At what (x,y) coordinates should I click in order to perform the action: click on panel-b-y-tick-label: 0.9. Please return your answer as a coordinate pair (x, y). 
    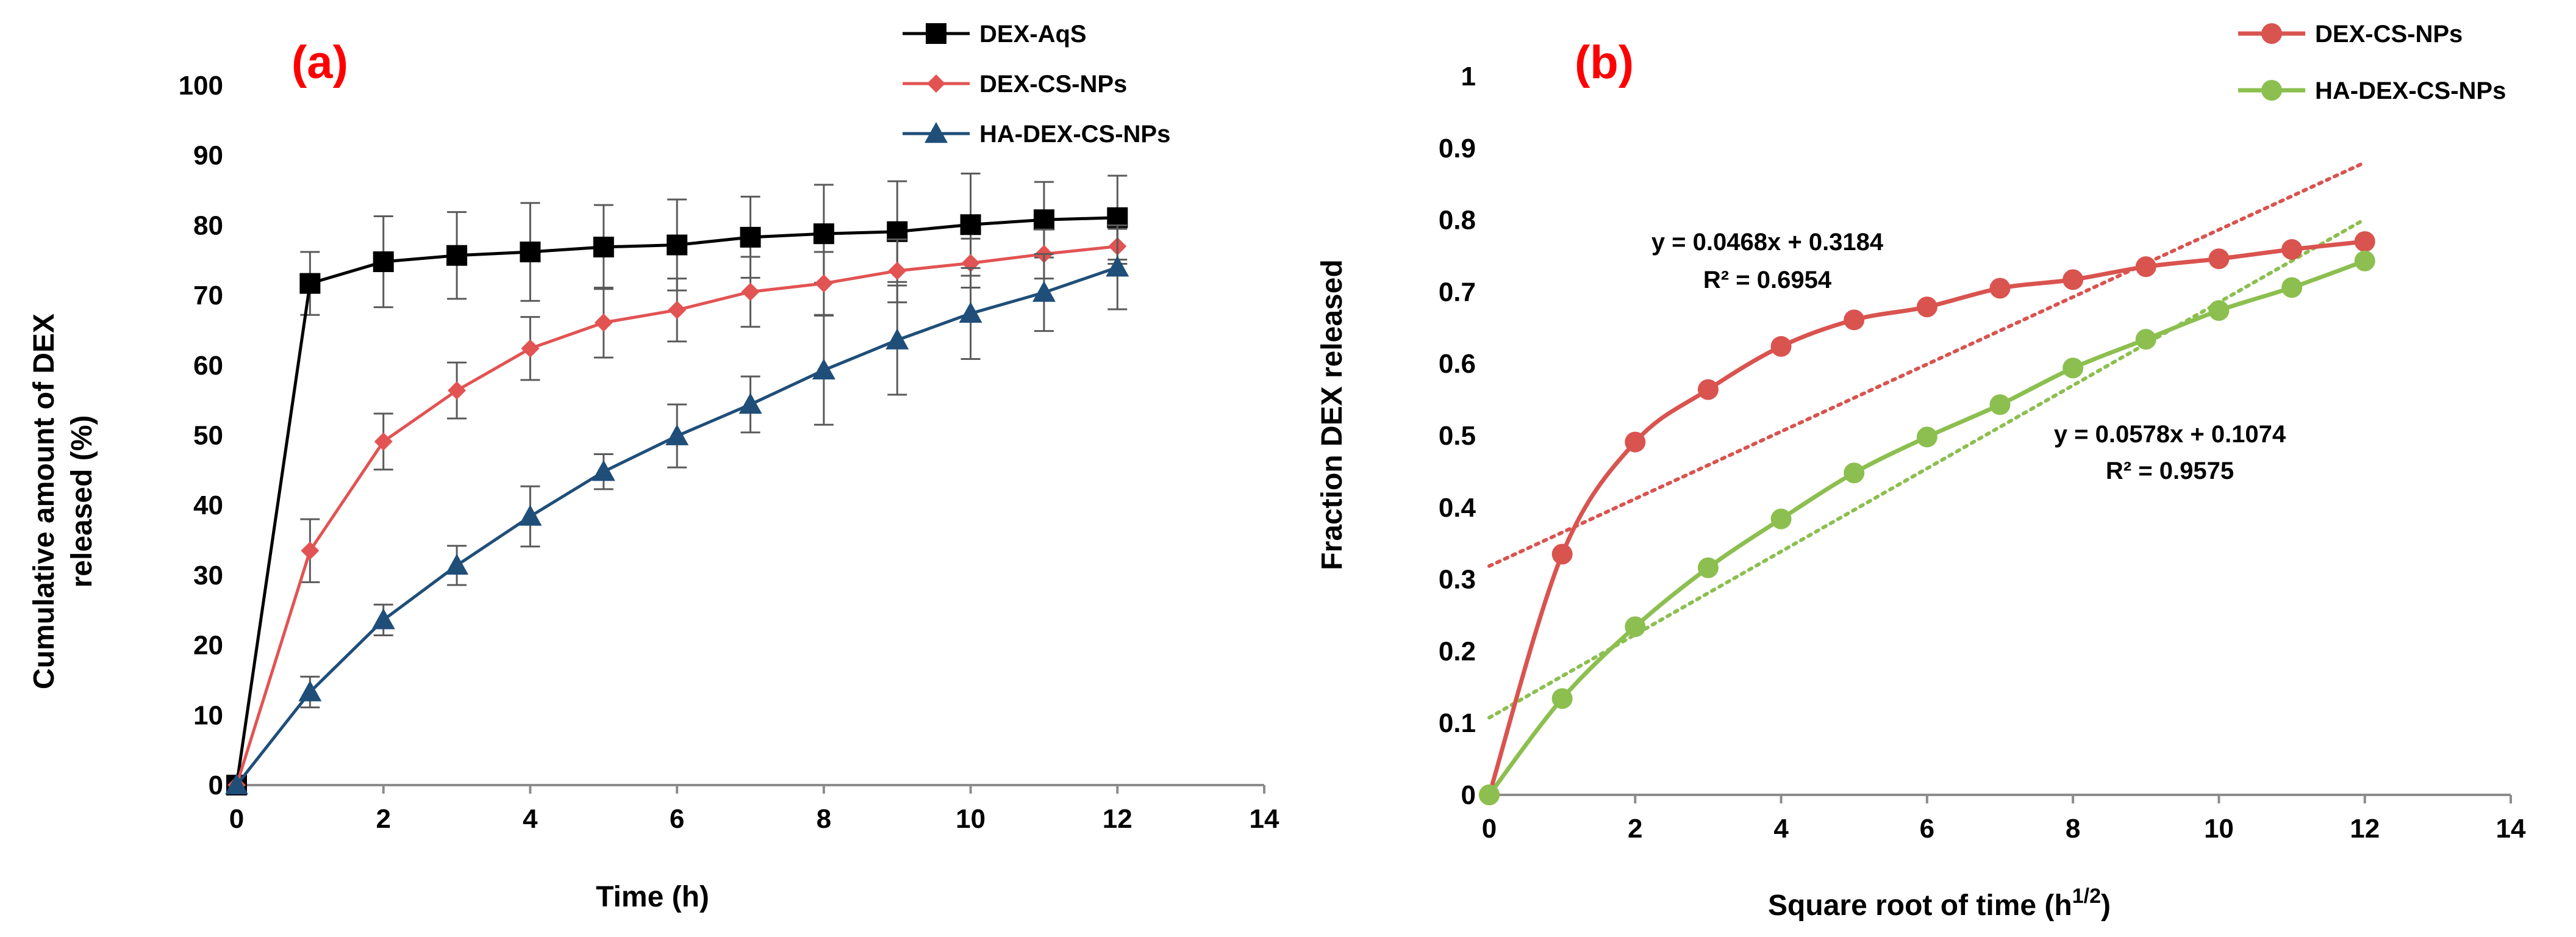
    Looking at the image, I should click on (1457, 148).